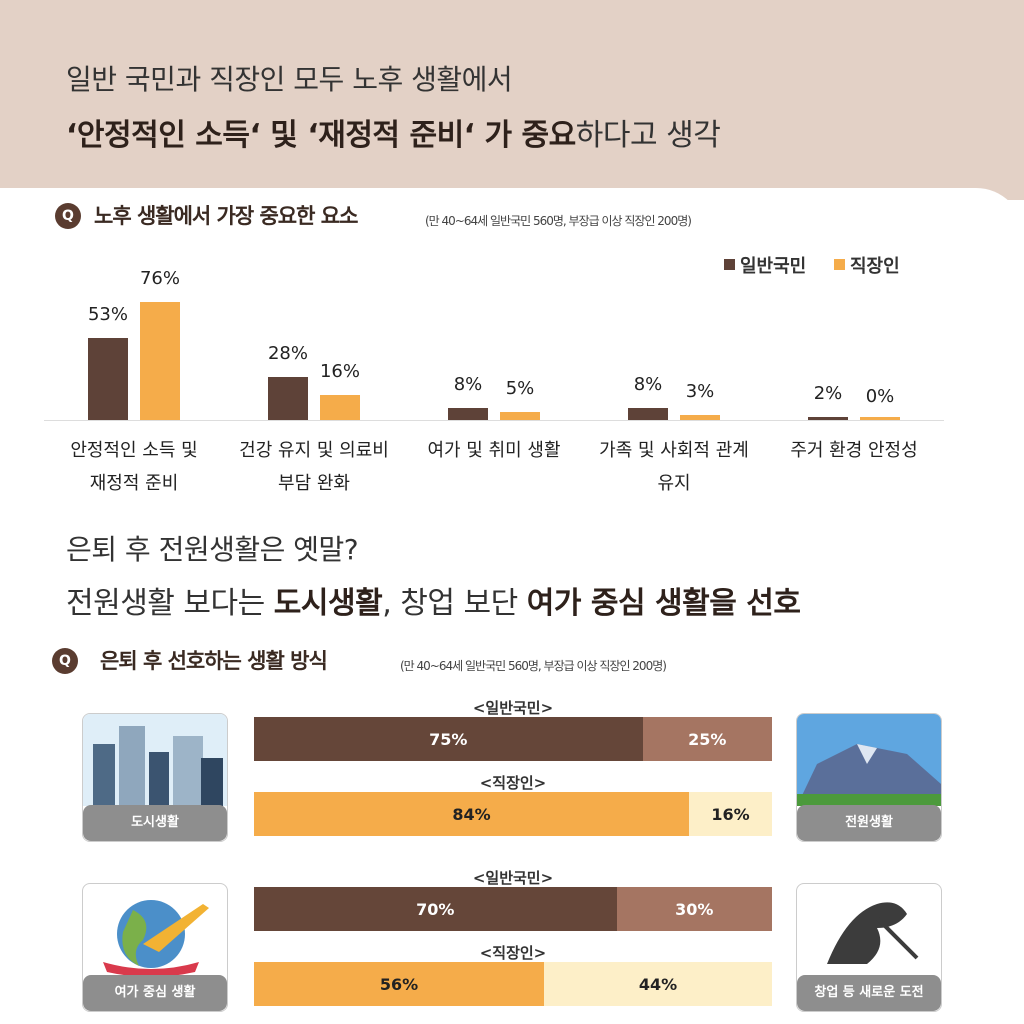  Describe the element at coordinates (399, 984) in the screenshot. I see `bar-segment: 56%` at that location.